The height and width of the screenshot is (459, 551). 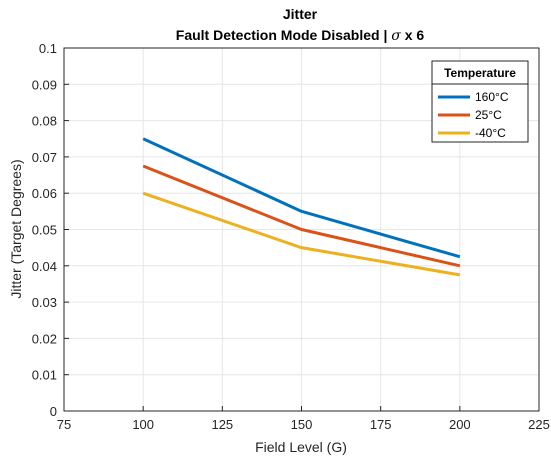 What do you see at coordinates (44, 157) in the screenshot?
I see `y-tick-label: 0.07` at bounding box center [44, 157].